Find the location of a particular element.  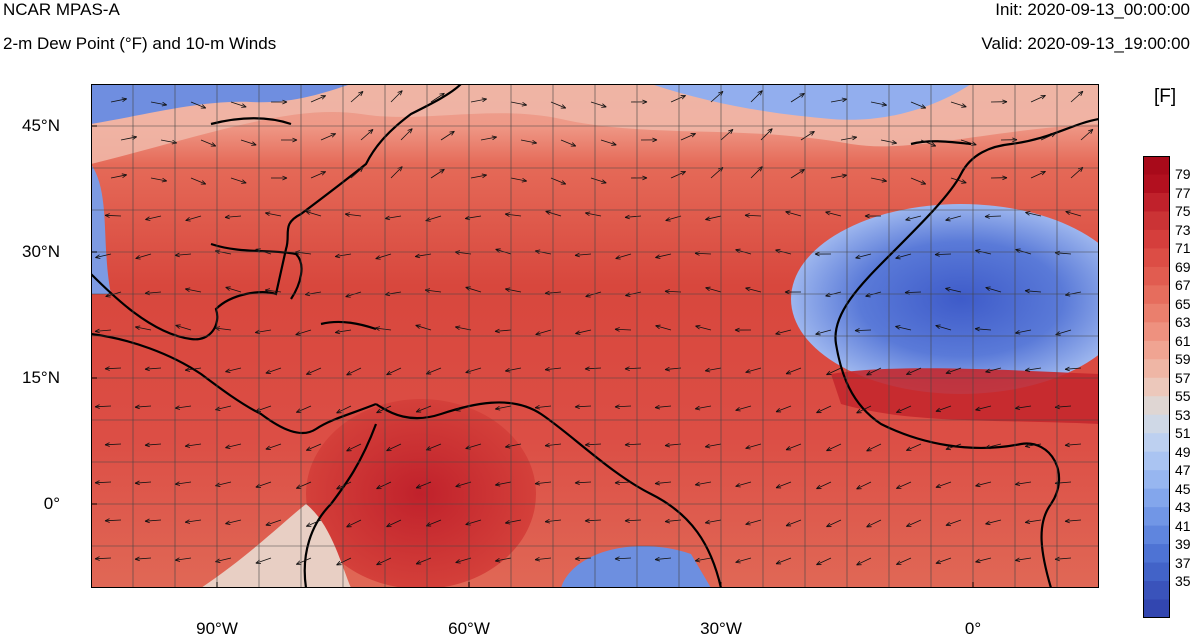

colorbar-label: 47 is located at coordinates (1183, 470).